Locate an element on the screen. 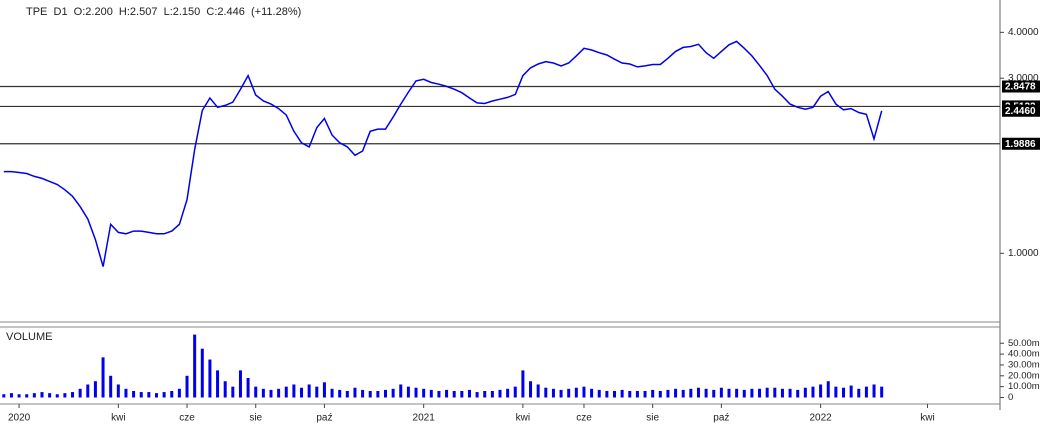 The width and height of the screenshot is (1062, 434). x-tick-label: paź is located at coordinates (324, 418).